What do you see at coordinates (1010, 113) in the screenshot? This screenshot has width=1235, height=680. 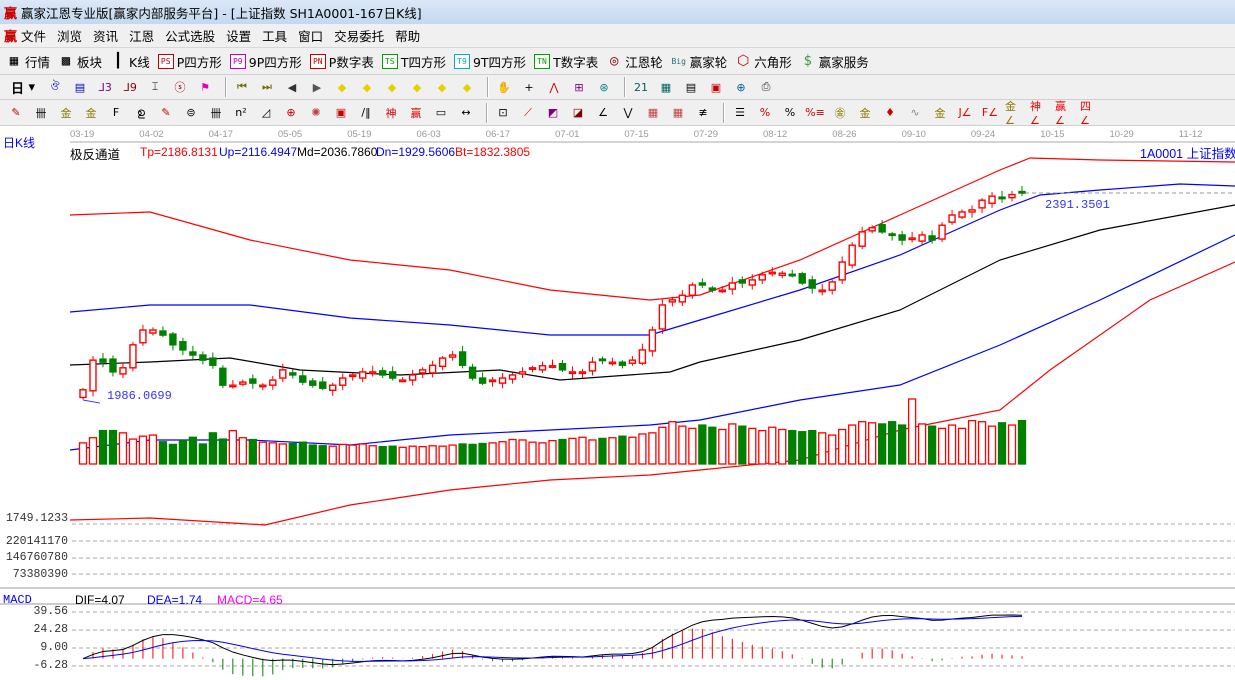 I see `gold-angle-icon: 金∠` at bounding box center [1010, 113].